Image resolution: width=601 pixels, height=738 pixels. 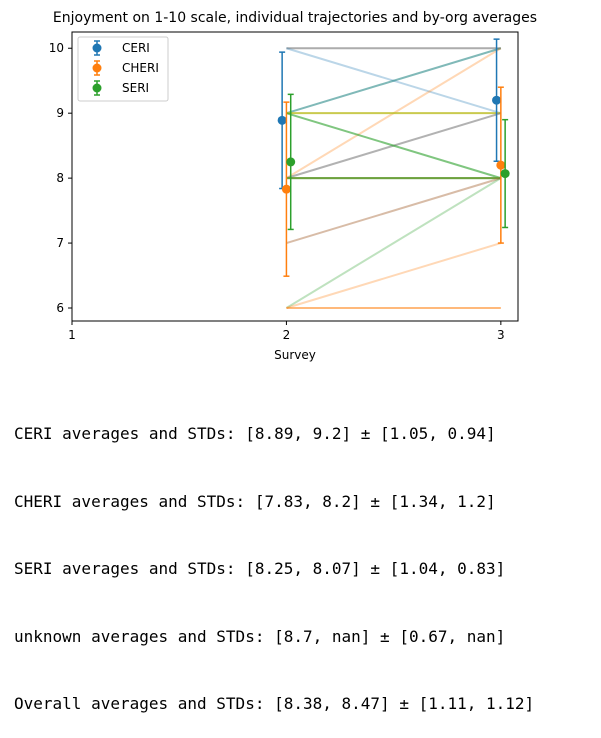 I want to click on y-tick-label-9: 9, so click(x=60, y=113).